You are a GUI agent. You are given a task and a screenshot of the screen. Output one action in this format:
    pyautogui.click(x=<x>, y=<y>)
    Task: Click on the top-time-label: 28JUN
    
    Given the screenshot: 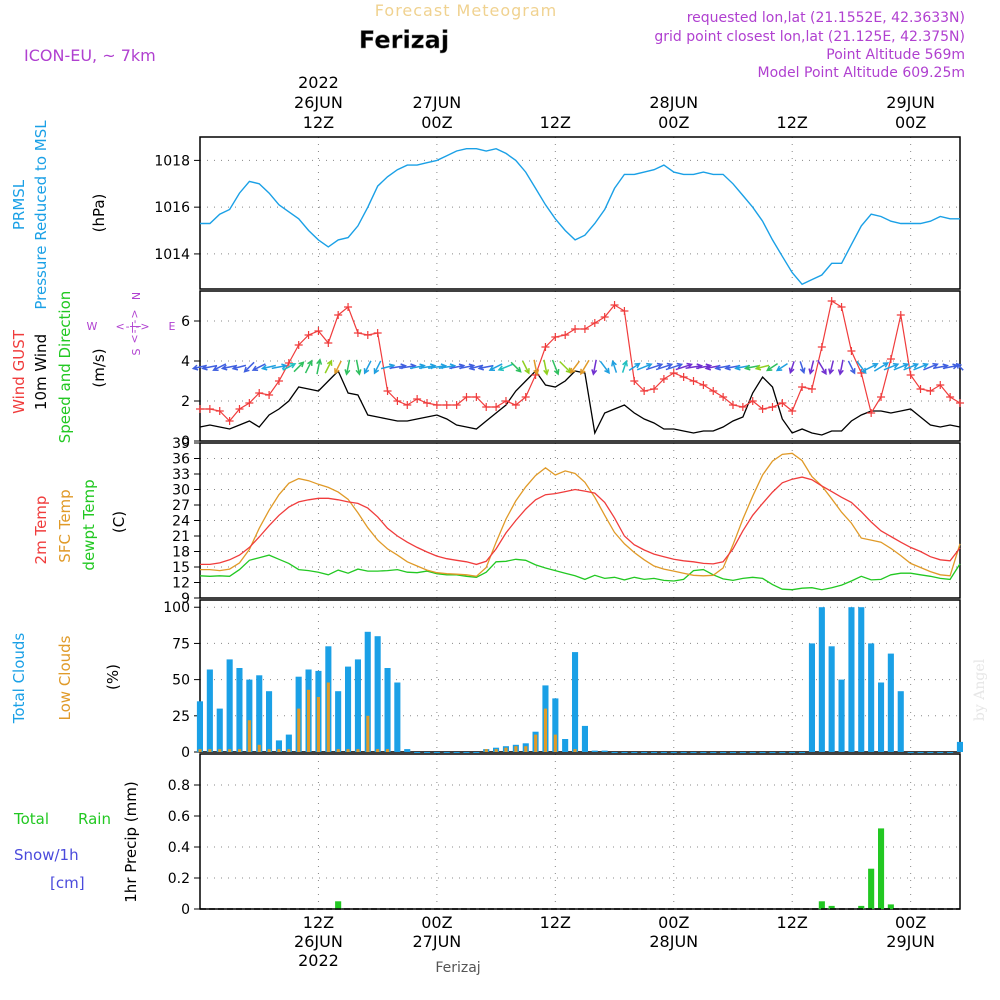 What is the action you would take?
    pyautogui.click(x=673, y=102)
    